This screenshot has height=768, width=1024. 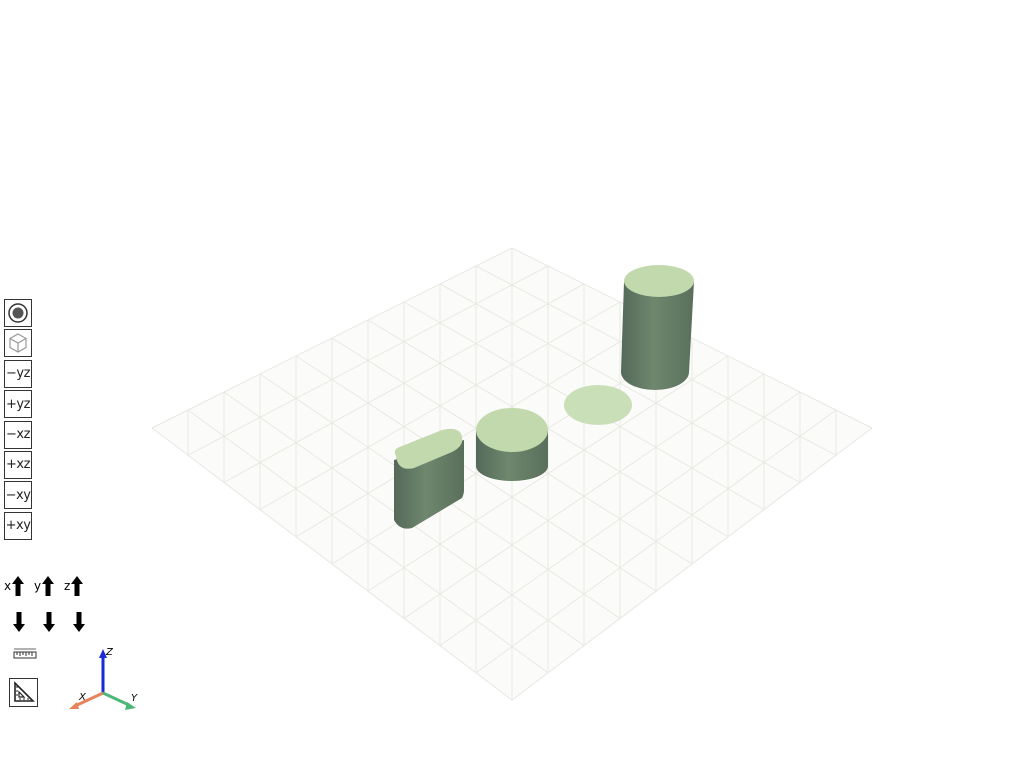 What do you see at coordinates (18, 434) in the screenshot?
I see `view-minus-xz-button: −xz` at bounding box center [18, 434].